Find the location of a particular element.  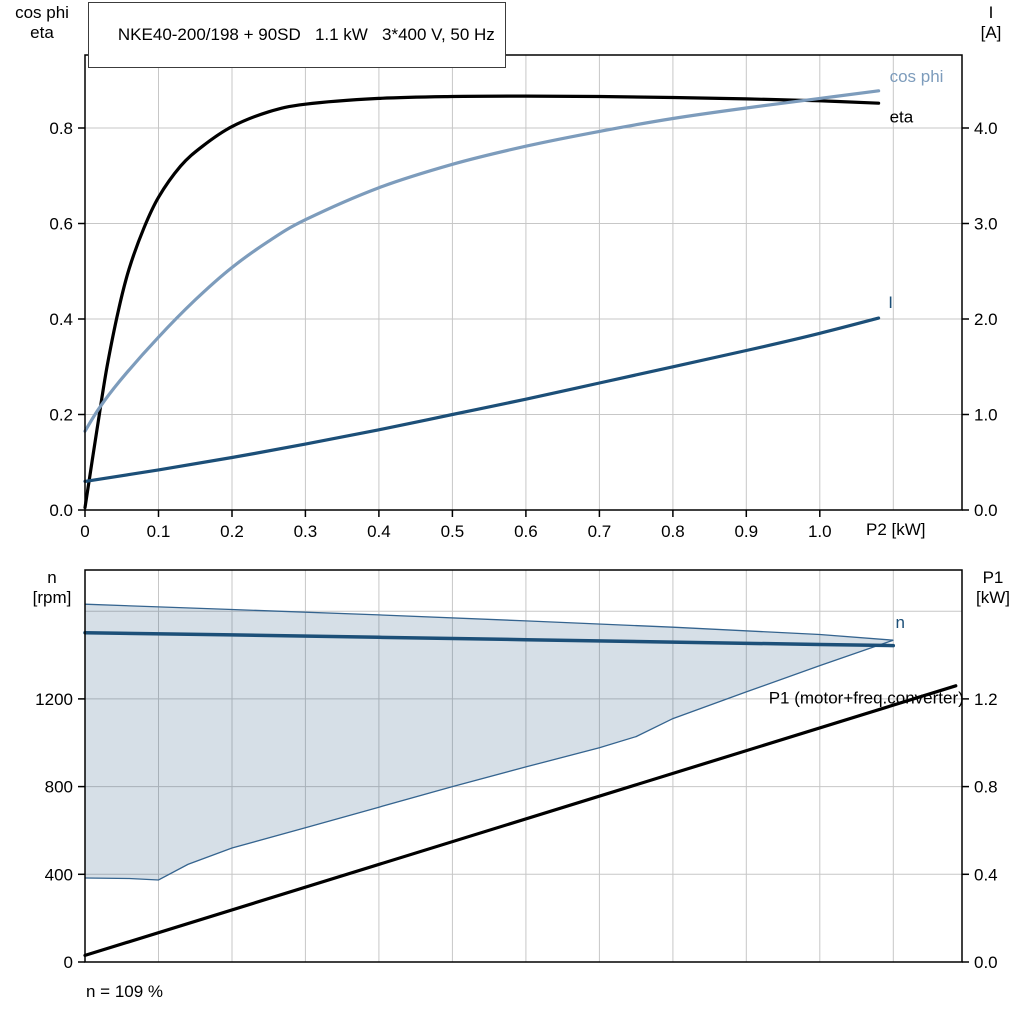

curve-labels: n P1 (motor+freq.converter) is located at coordinates (866, 660).